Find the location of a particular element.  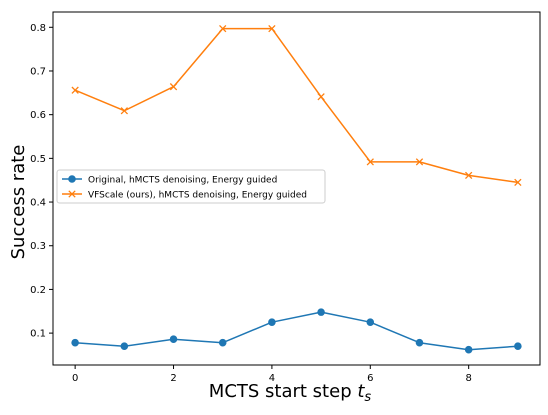

y-tick-label: 0.6 is located at coordinates (38, 115).